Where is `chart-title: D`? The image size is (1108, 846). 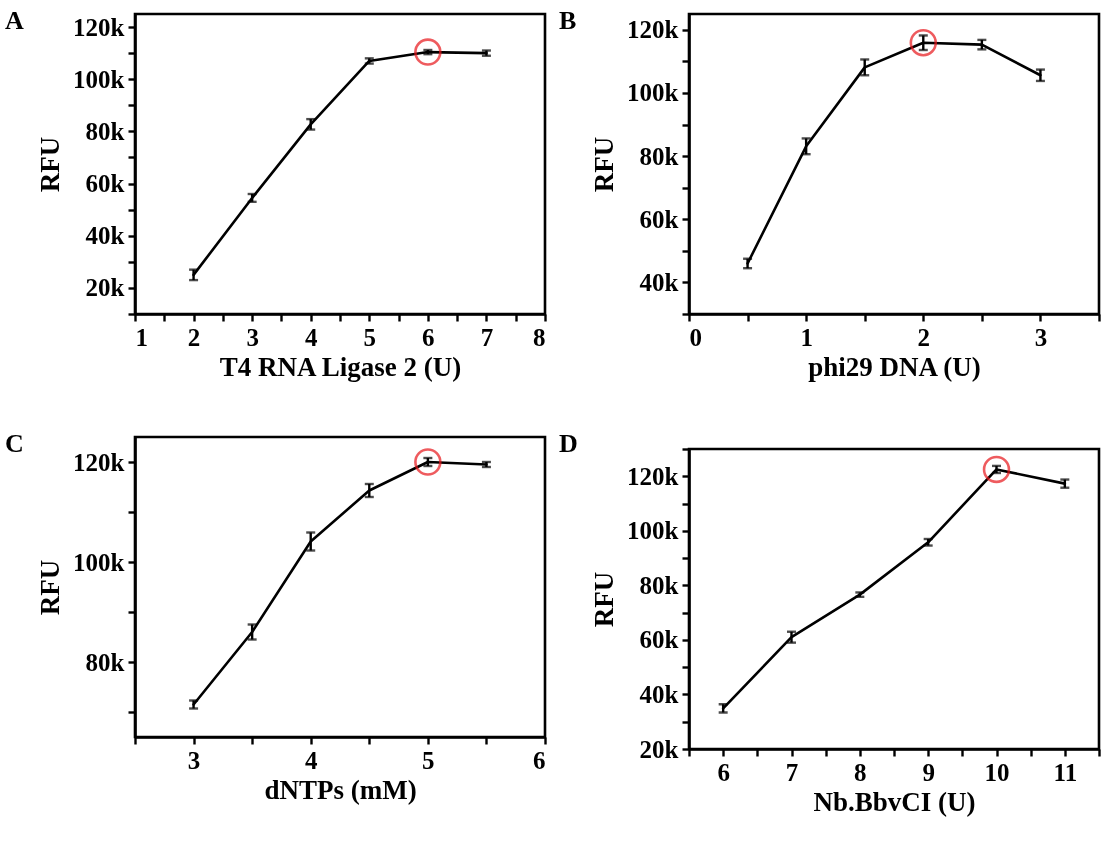 chart-title: D is located at coordinates (568, 443).